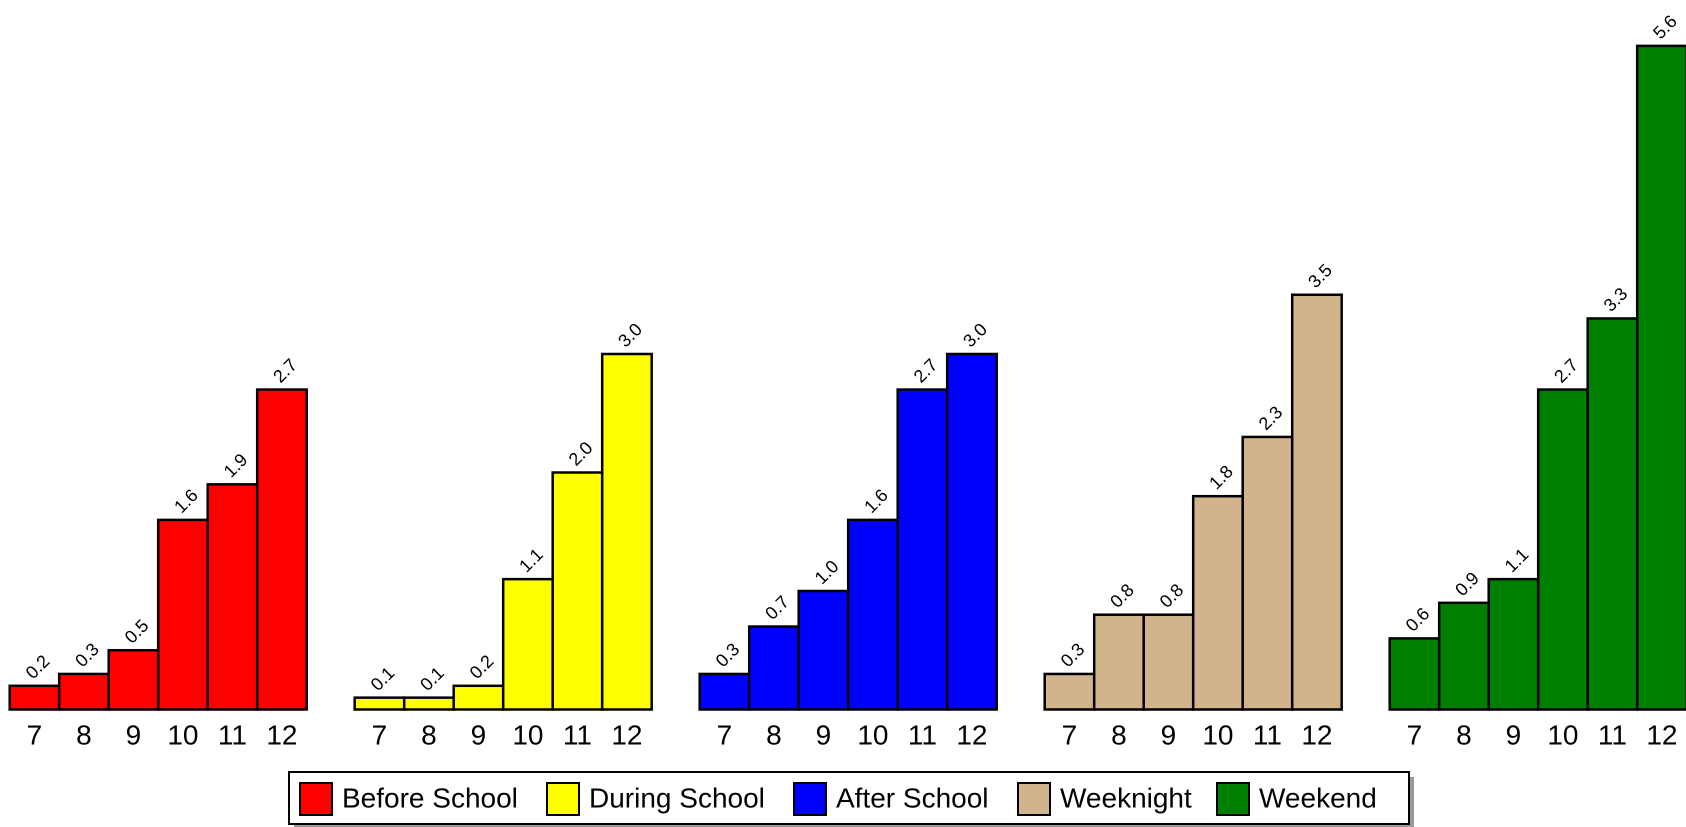 The width and height of the screenshot is (1686, 827). Describe the element at coordinates (1126, 797) in the screenshot. I see `legend-label: Weeknight` at that location.